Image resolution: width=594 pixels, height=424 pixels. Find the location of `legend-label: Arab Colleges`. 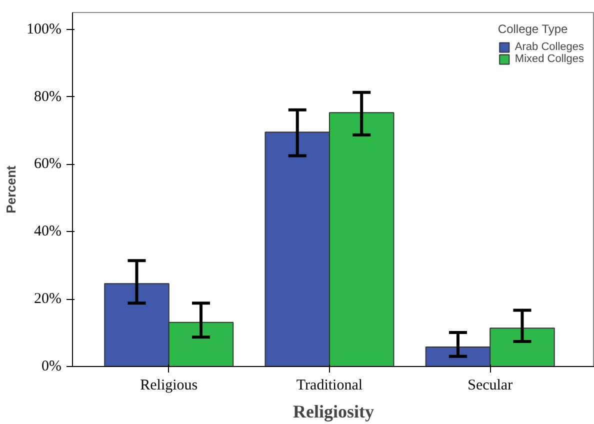

legend-label: Arab Colleges is located at coordinates (549, 47).